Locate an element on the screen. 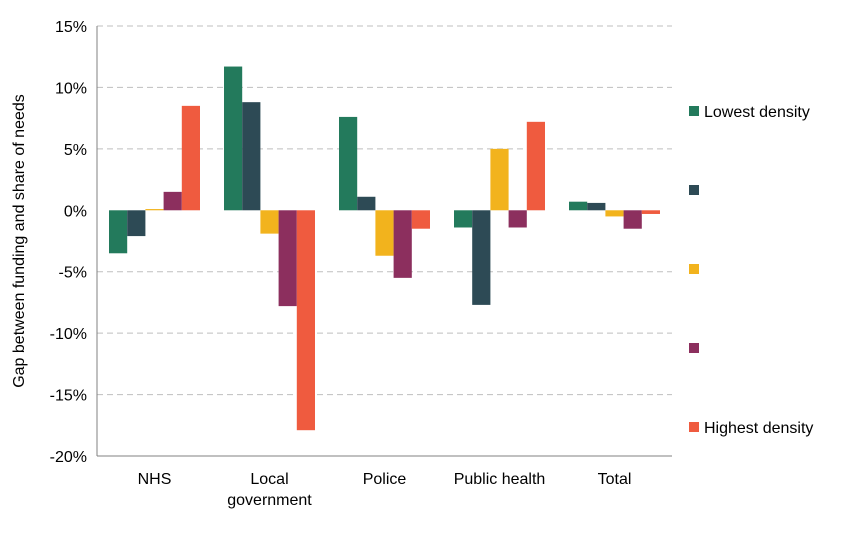 The image size is (848, 537). y-tick-label: 0% is located at coordinates (75, 211).